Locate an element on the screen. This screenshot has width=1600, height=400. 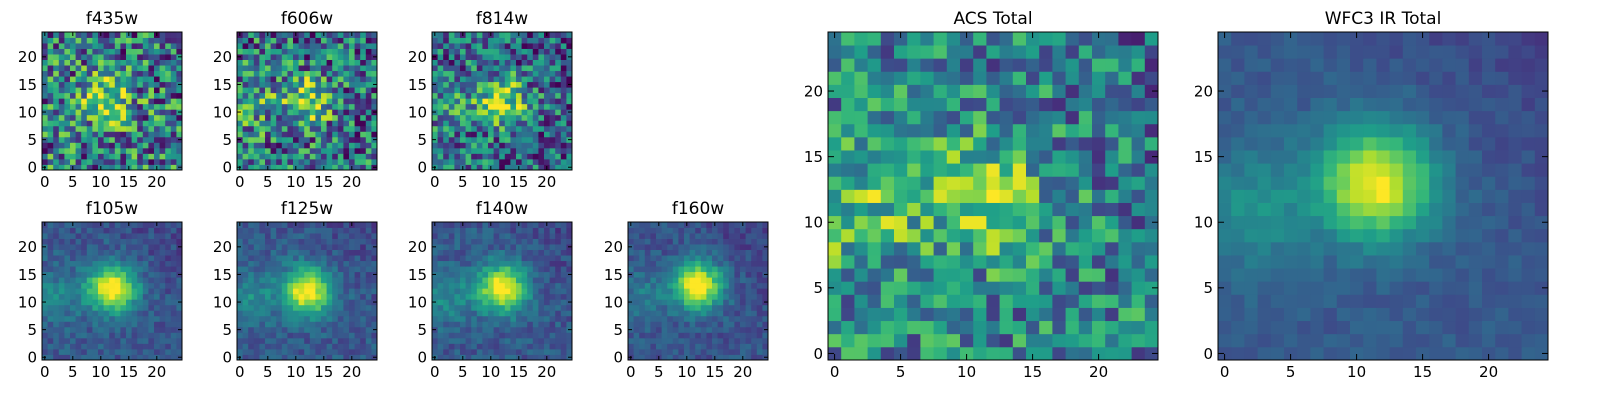
x-tick-label: 10 is located at coordinates (100, 182).